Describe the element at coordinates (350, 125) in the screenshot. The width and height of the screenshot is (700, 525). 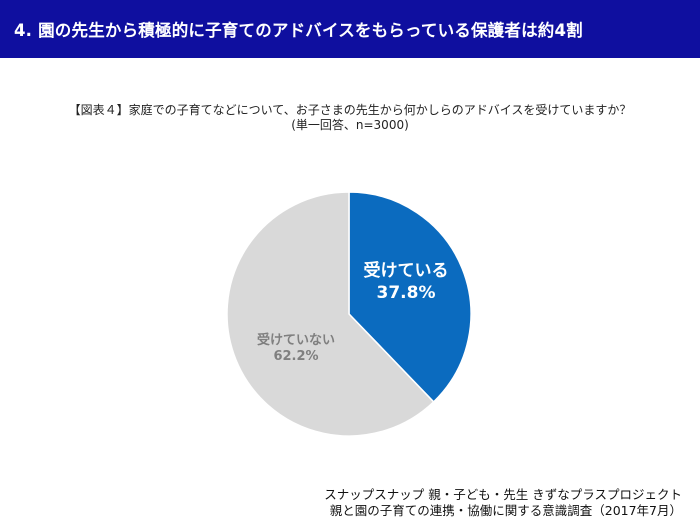
I see `chart-subtitle: (単一回答、n=3000)` at that location.